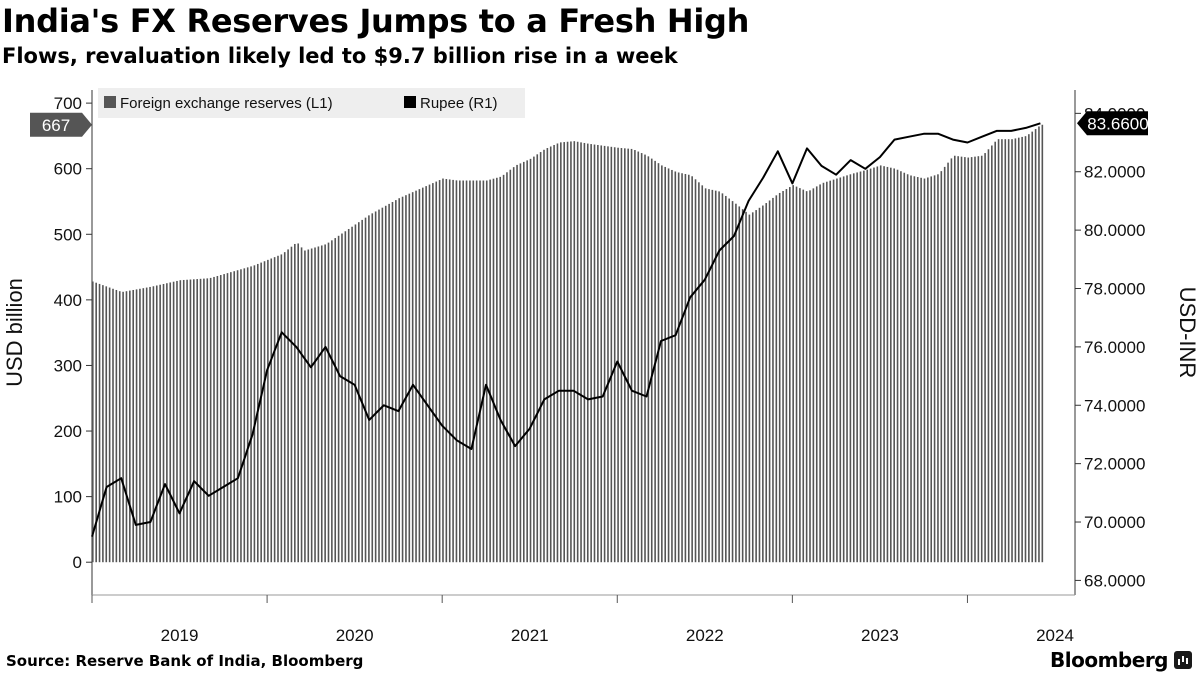 This screenshot has width=1200, height=675. Describe the element at coordinates (880, 635) in the screenshot. I see `x-tick-label: 2023` at that location.